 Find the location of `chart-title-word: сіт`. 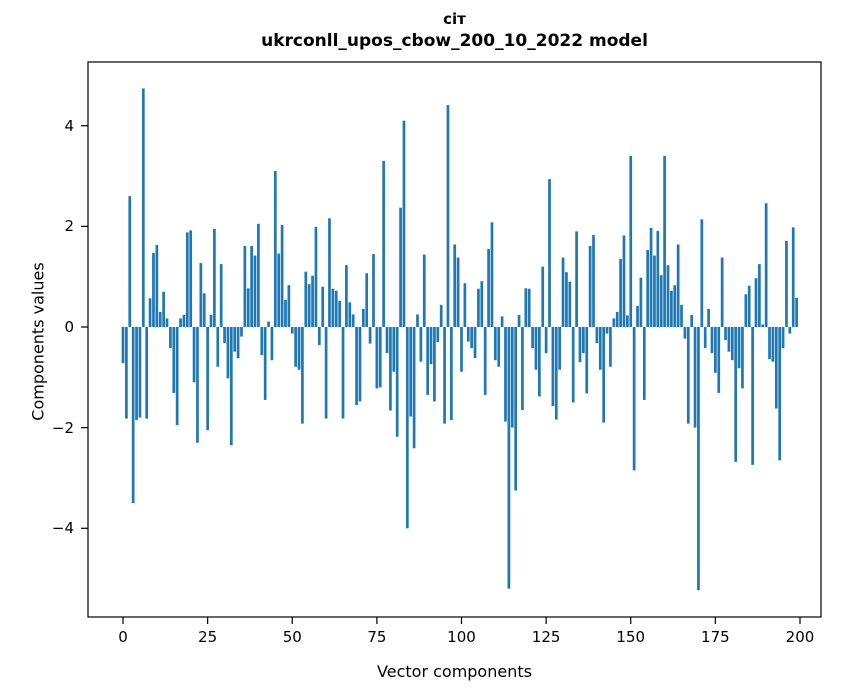

chart-title-word: сіт is located at coordinates (454, 19).